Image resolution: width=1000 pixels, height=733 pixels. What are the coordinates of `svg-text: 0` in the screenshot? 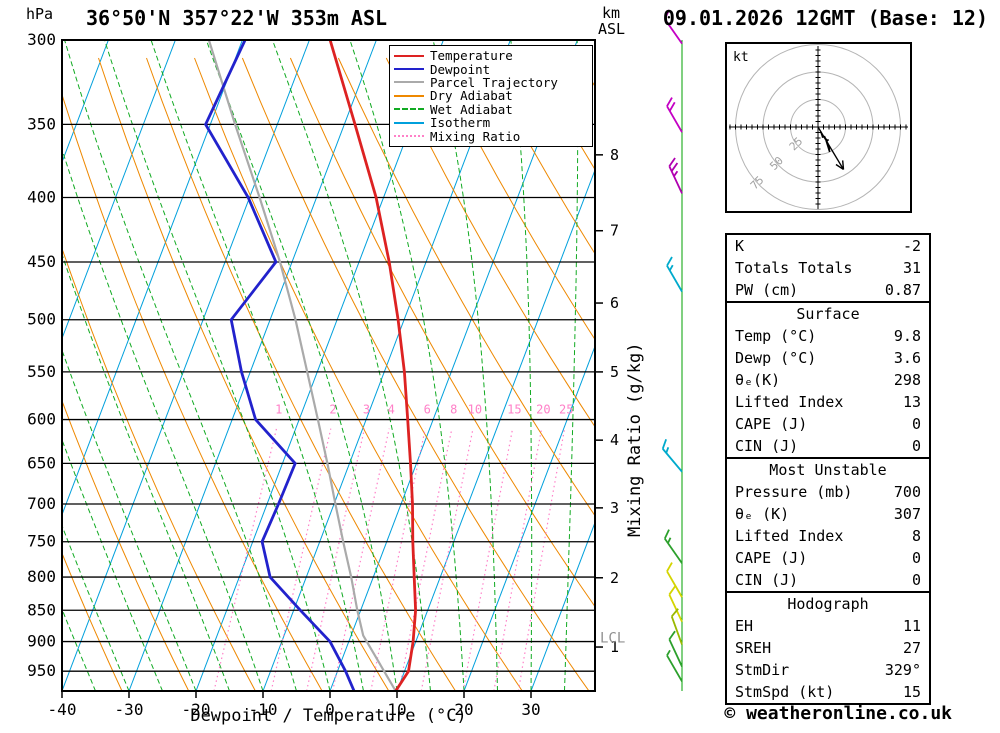 It's located at (330, 709).